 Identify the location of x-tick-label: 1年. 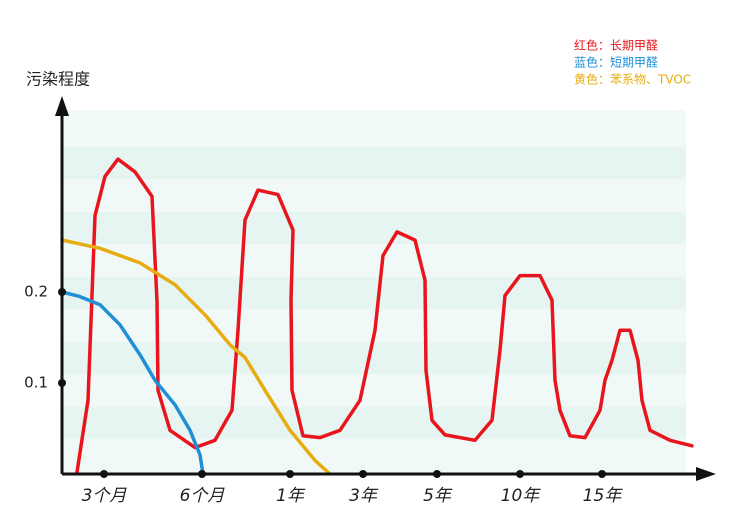
(291, 496).